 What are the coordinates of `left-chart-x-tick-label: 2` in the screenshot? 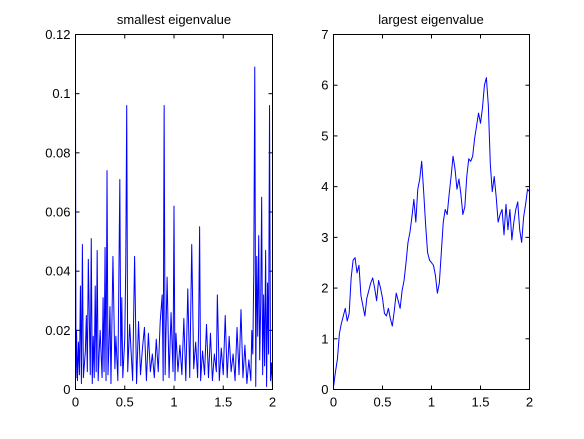 It's located at (272, 402).